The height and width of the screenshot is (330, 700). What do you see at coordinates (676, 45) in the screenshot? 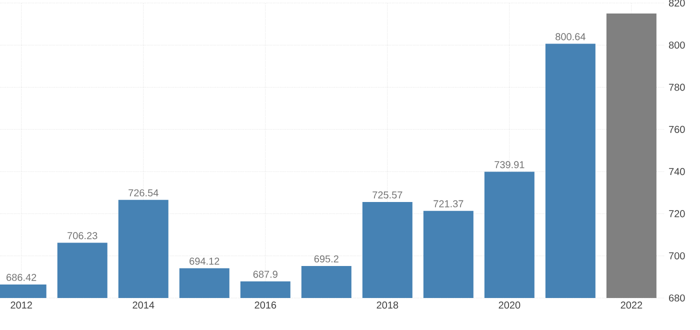
I see `y-tick-label: 800` at bounding box center [676, 45].